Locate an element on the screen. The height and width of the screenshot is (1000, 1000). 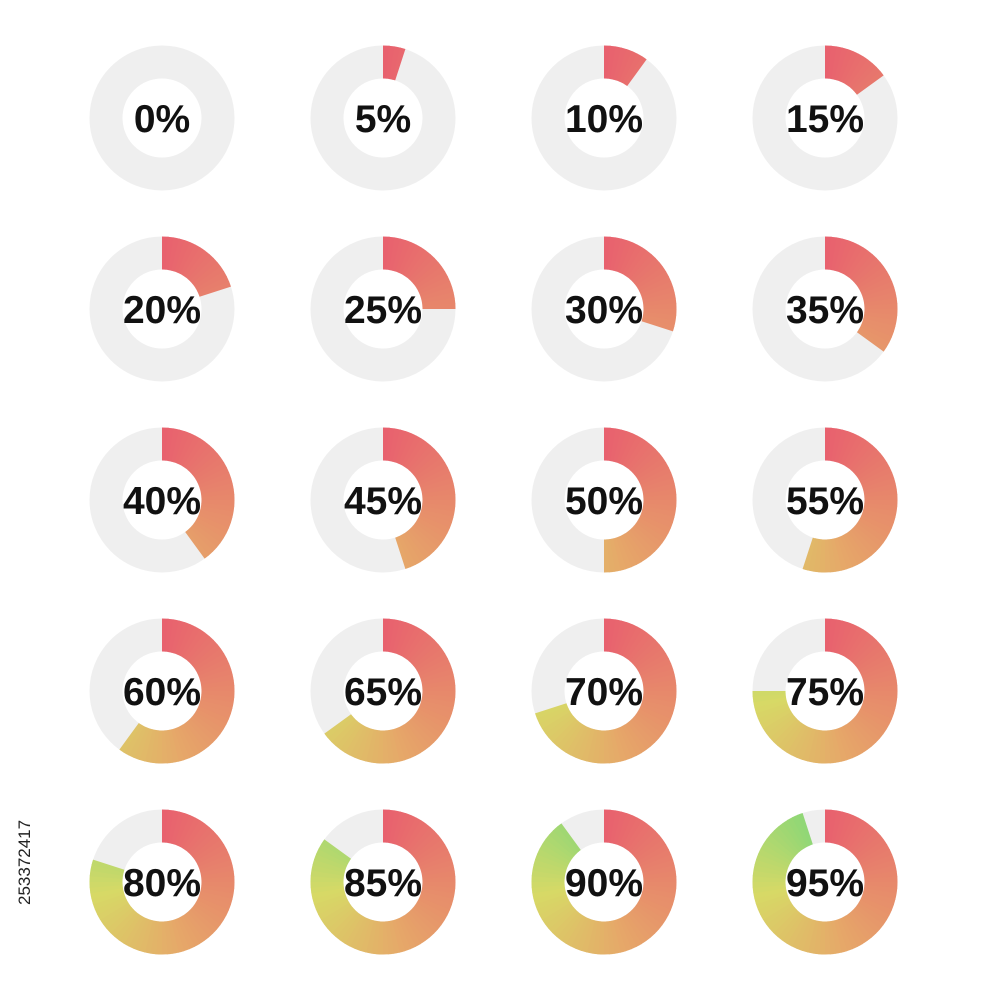
progress-ring-label: 50% is located at coordinates (604, 501).